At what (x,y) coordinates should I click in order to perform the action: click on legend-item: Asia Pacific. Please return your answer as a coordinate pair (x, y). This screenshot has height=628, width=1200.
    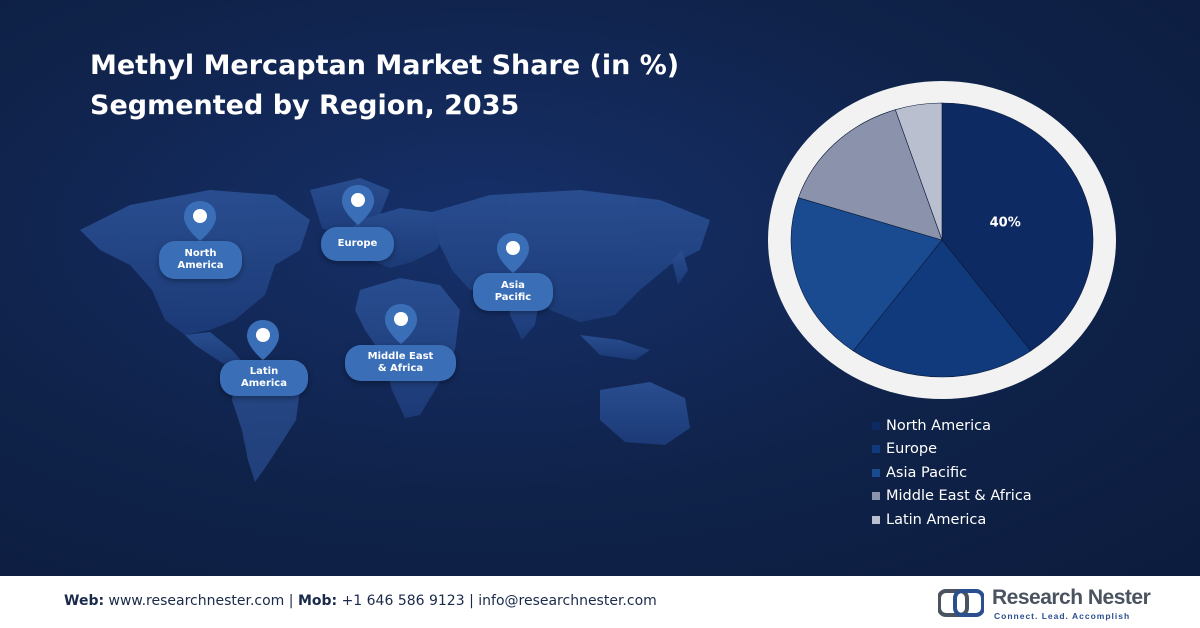
    Looking at the image, I should click on (952, 473).